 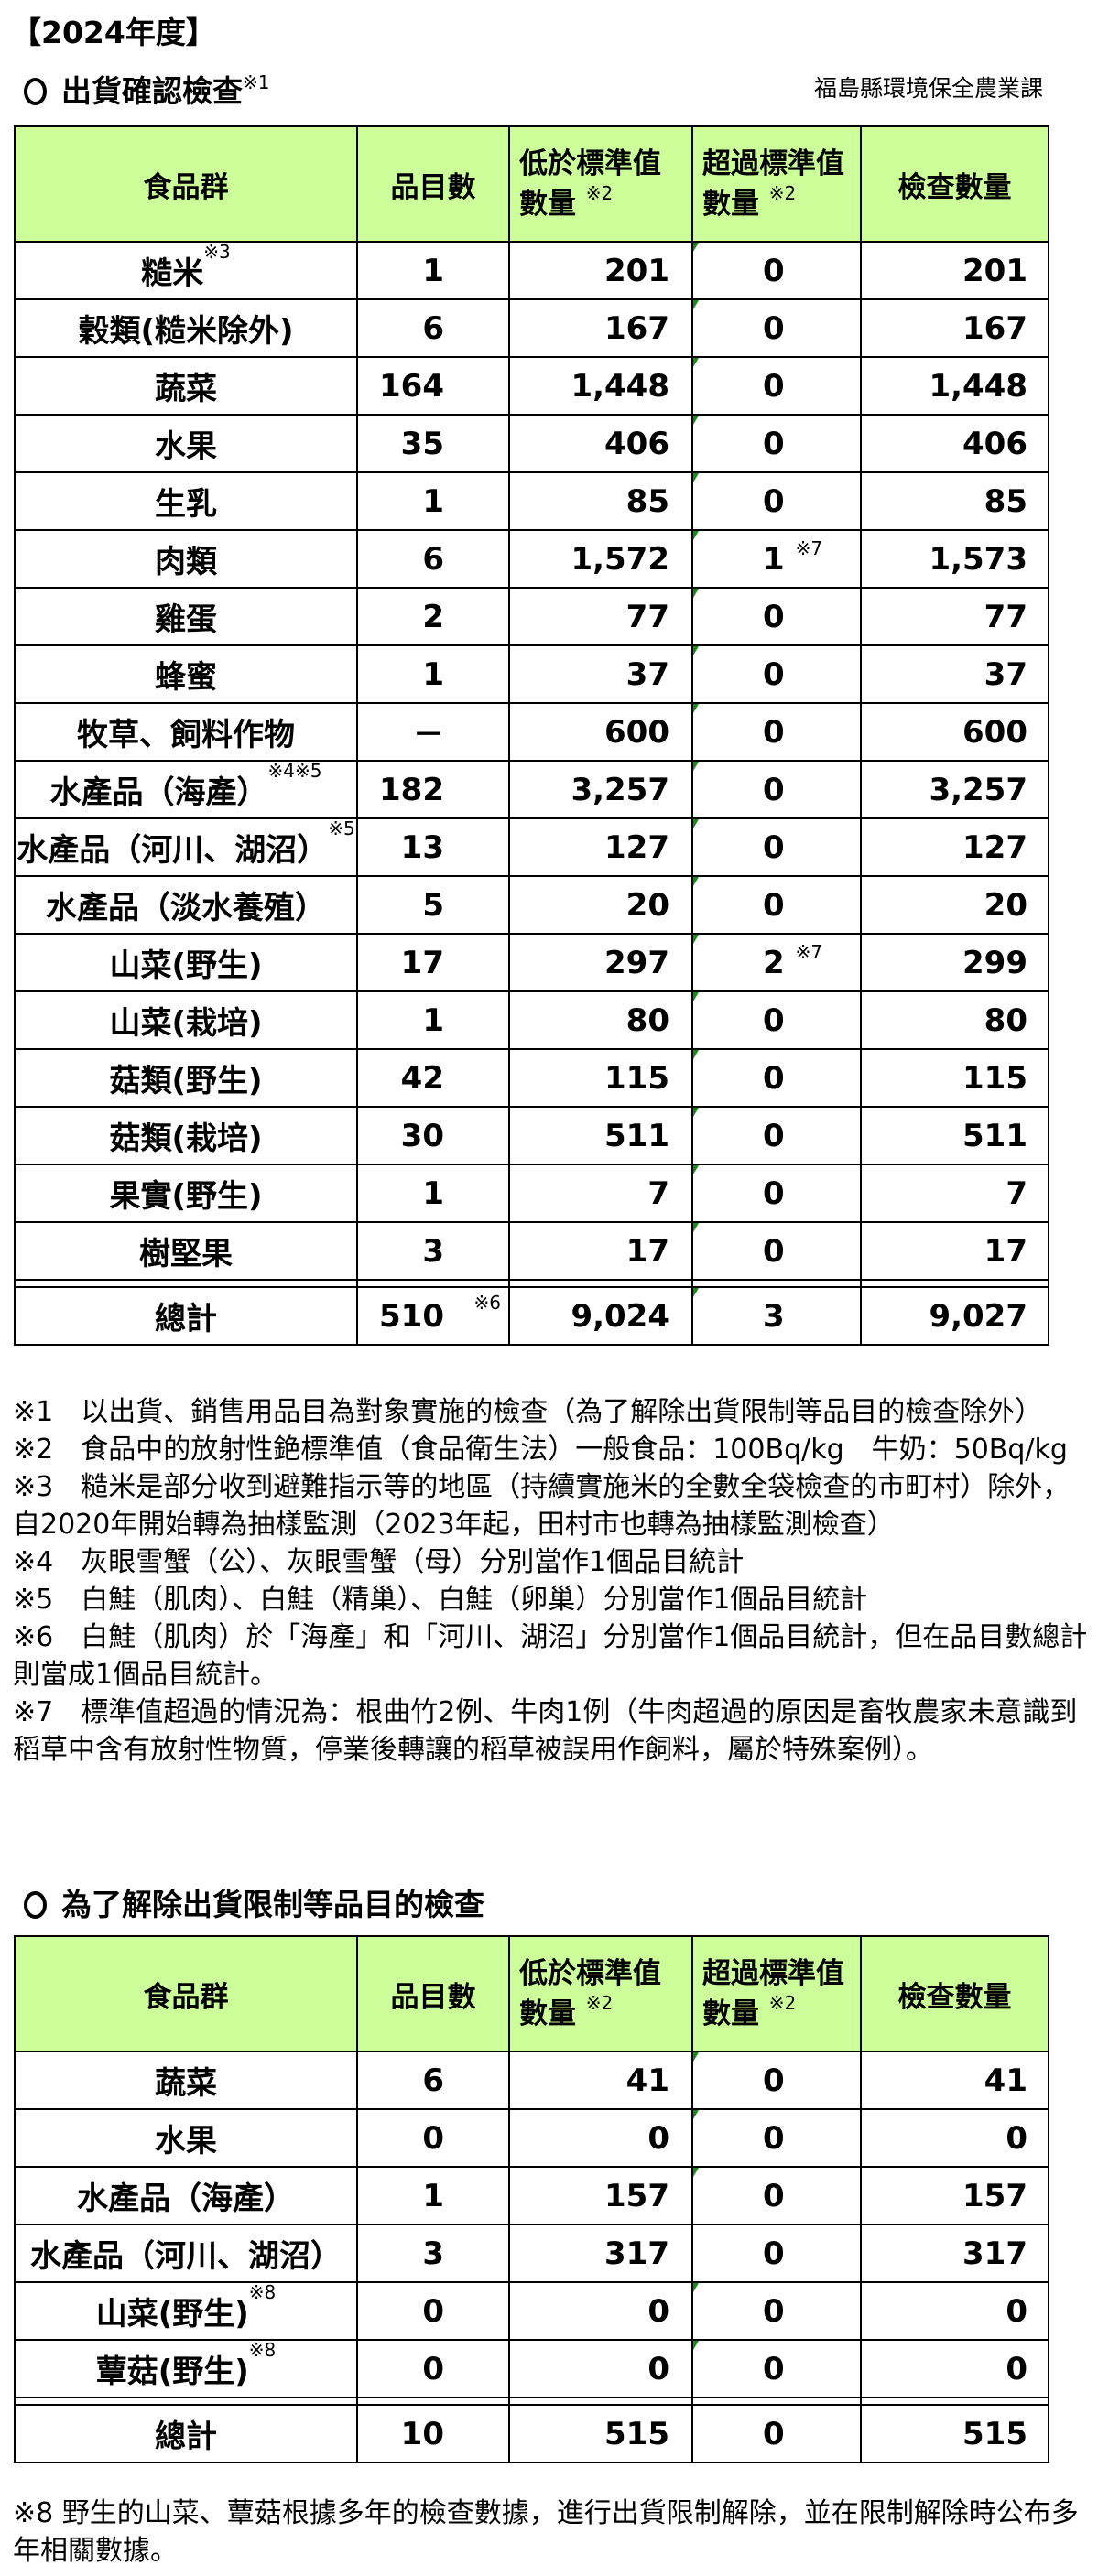 I want to click on food-group-name: 水產品（淡水養殖）, so click(x=186, y=908).